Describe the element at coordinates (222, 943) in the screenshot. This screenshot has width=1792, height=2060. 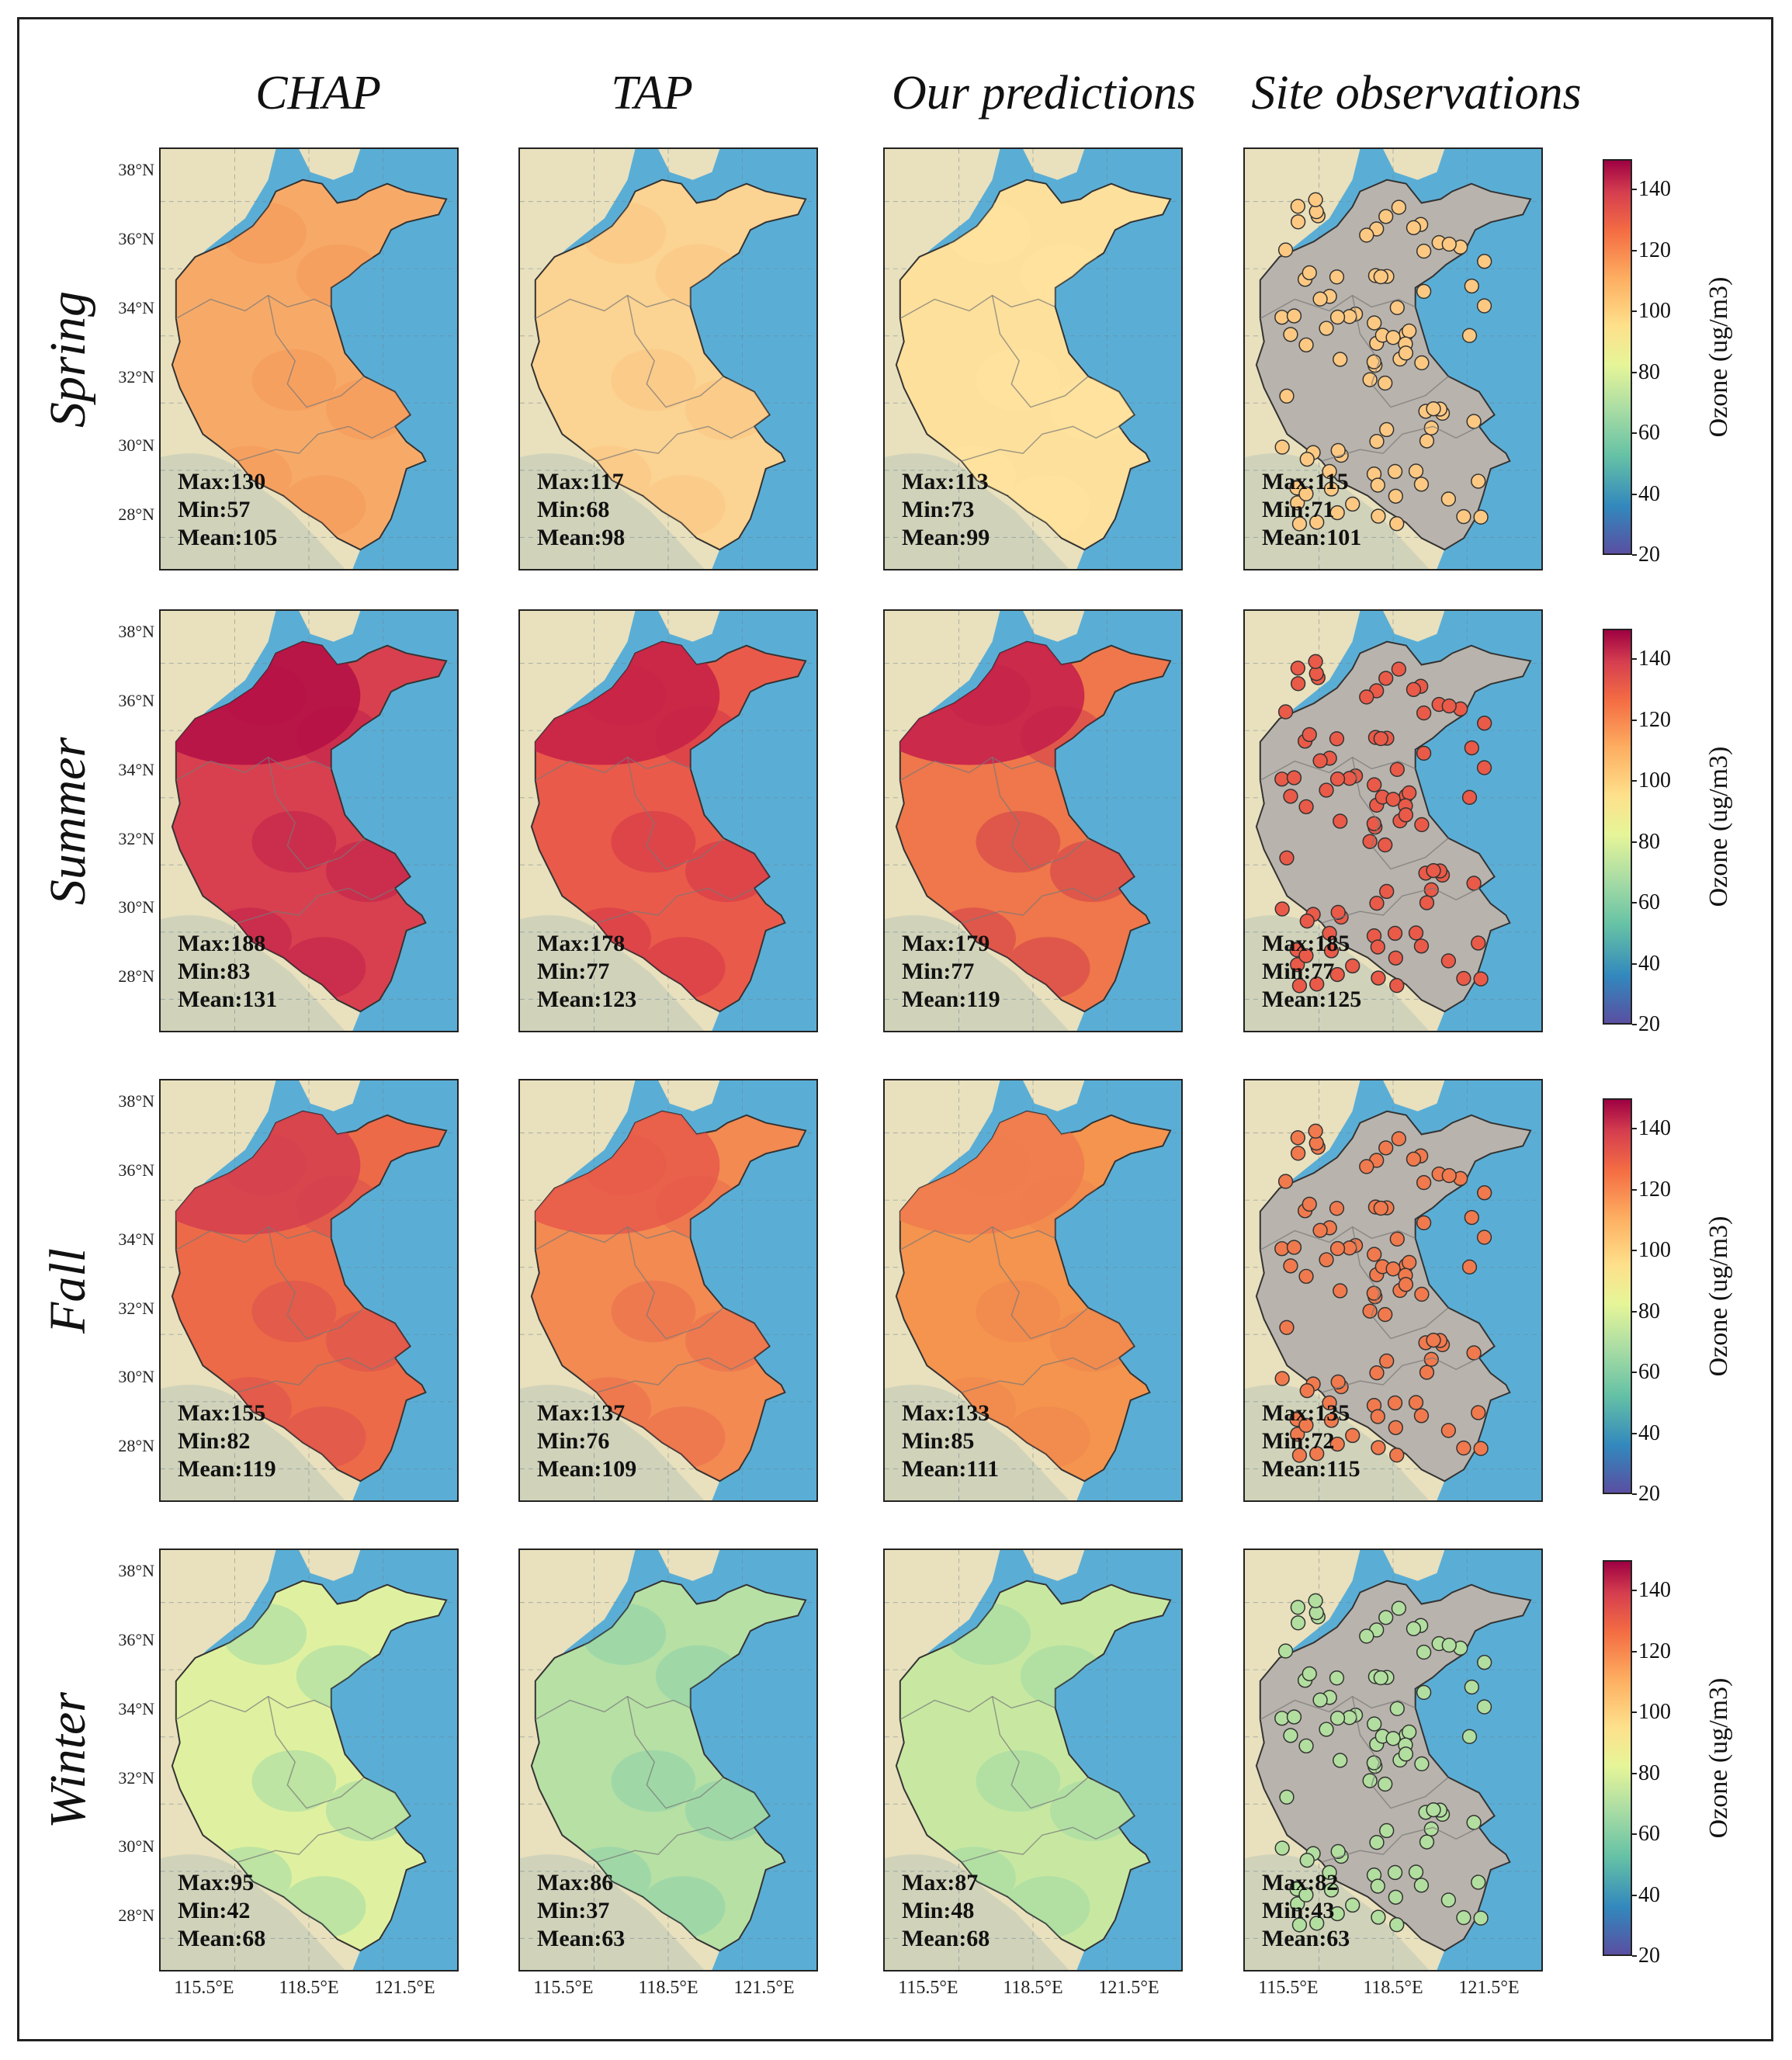
I see `stat-max: Max:188` at that location.